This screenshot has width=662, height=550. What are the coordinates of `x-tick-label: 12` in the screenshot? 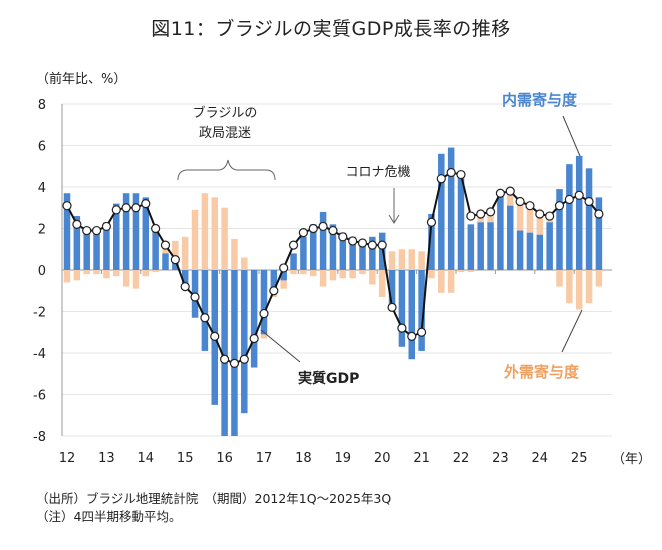 It's located at (67, 458).